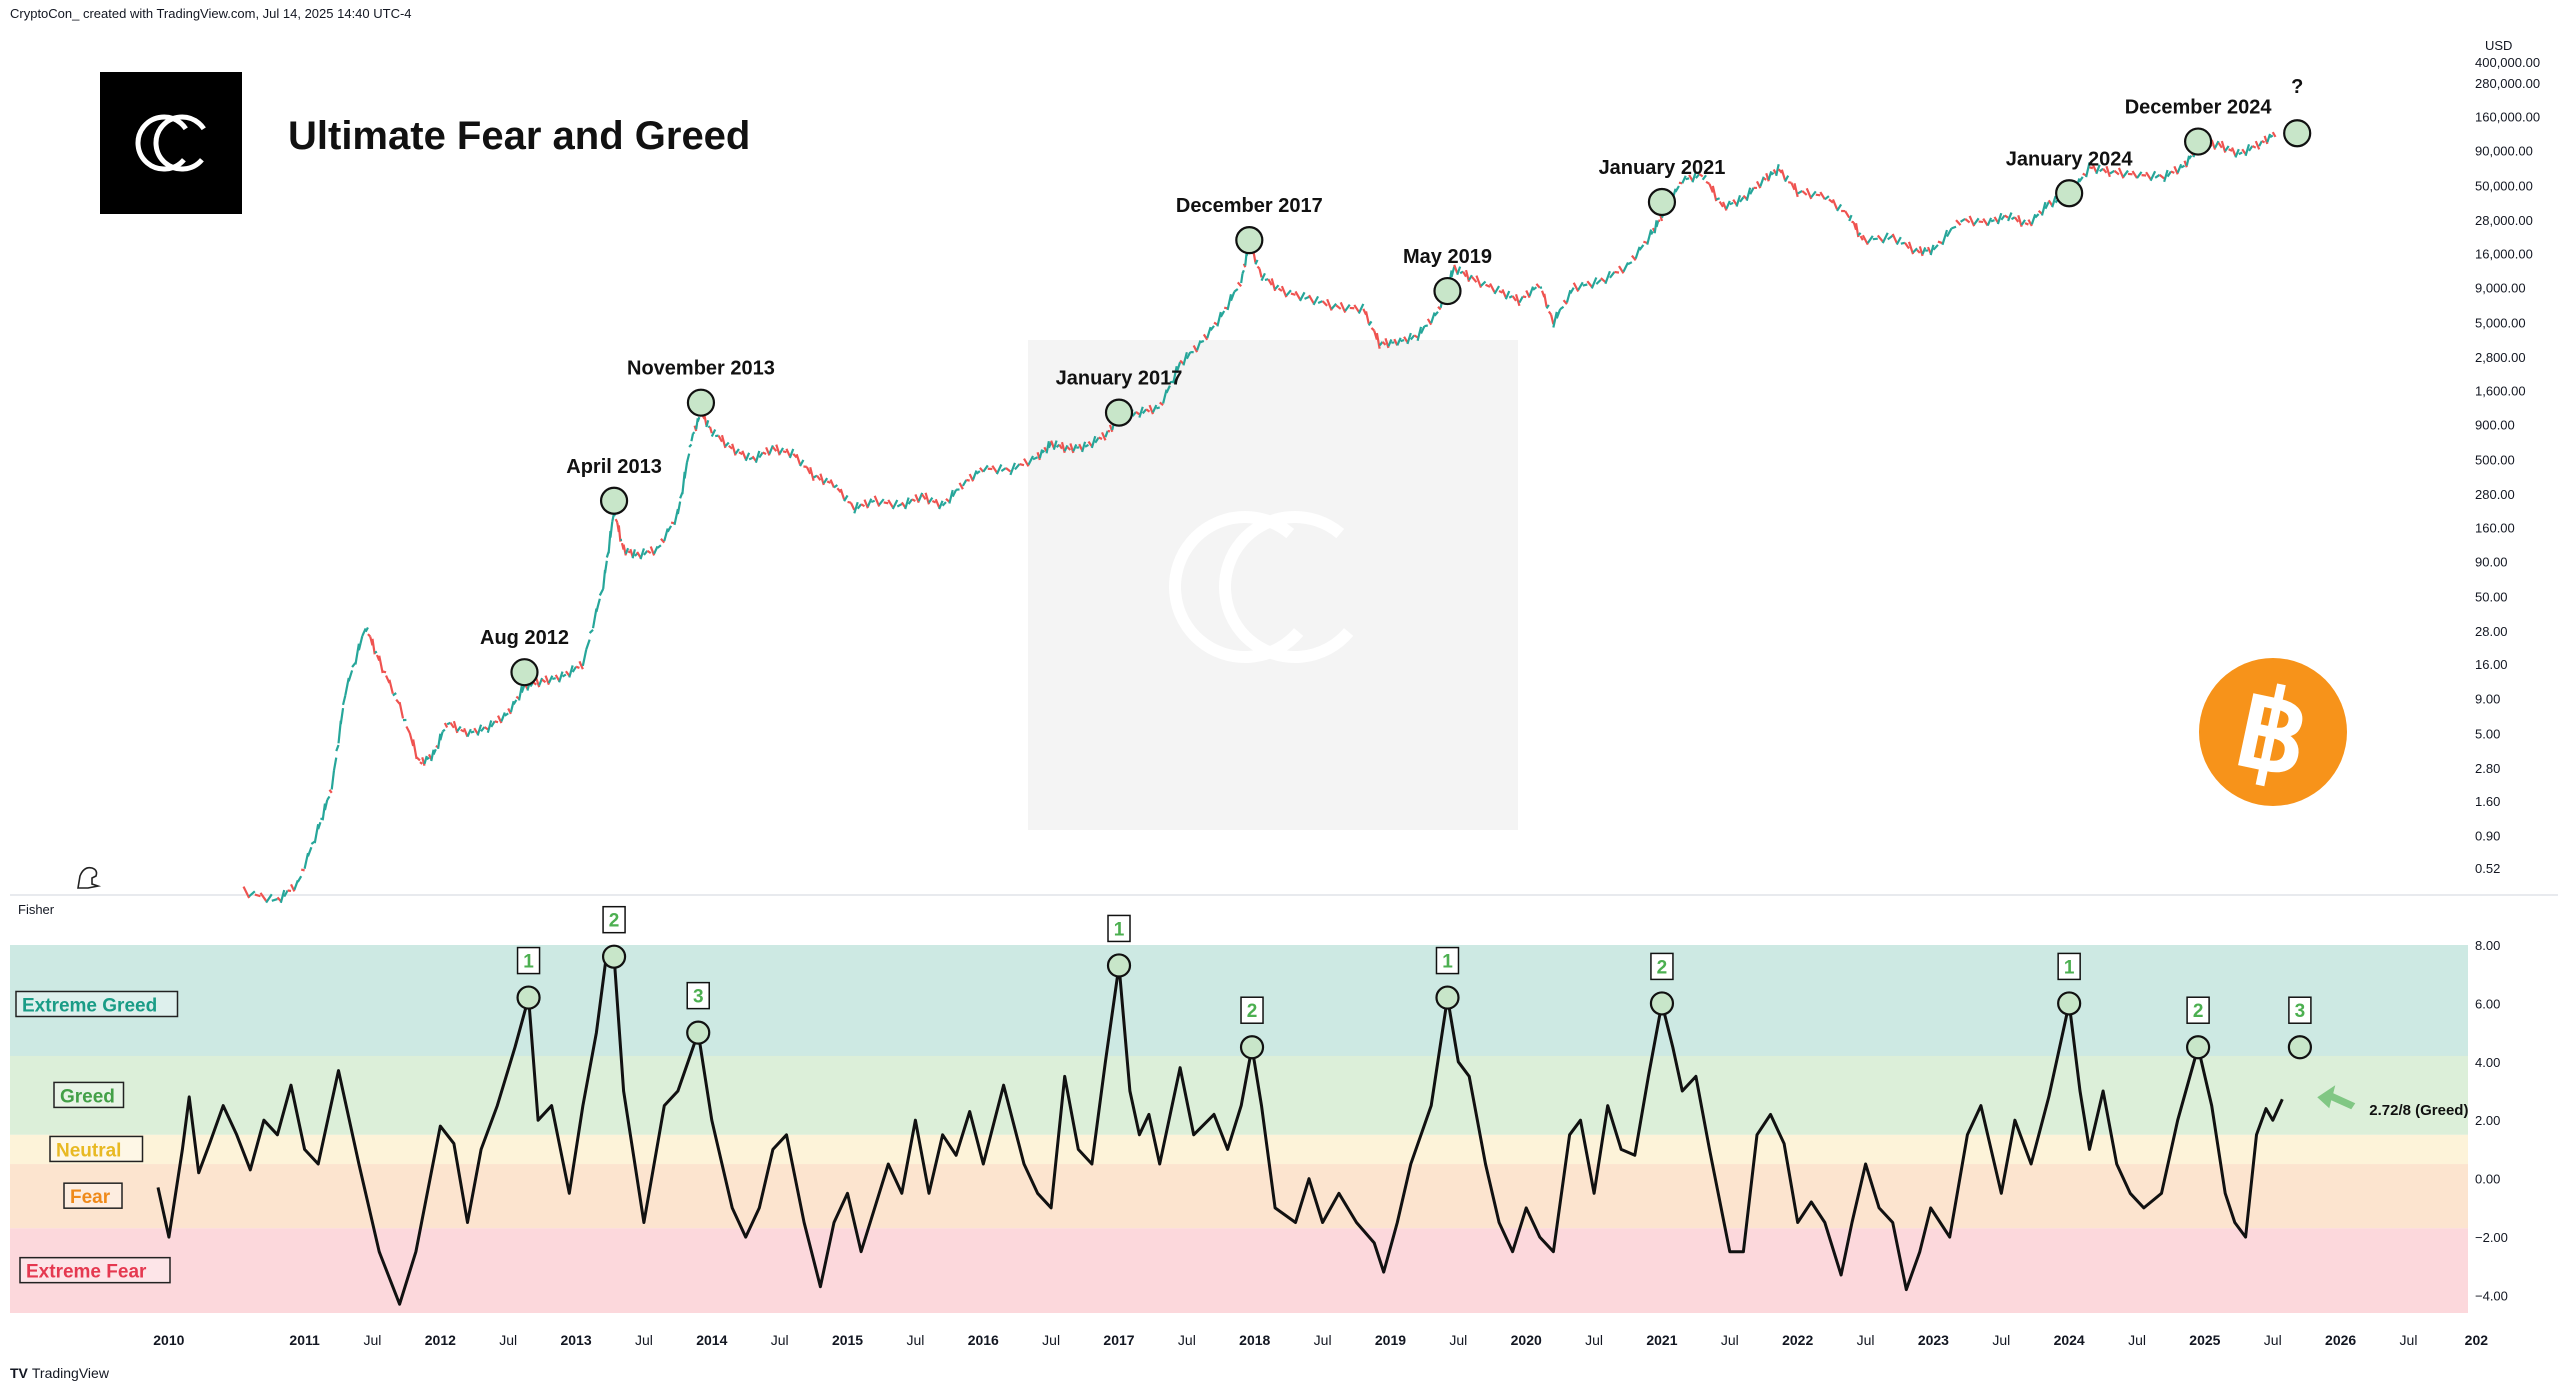 This screenshot has width=2560, height=1387. I want to click on x-tick-label: Jul, so click(1323, 1340).